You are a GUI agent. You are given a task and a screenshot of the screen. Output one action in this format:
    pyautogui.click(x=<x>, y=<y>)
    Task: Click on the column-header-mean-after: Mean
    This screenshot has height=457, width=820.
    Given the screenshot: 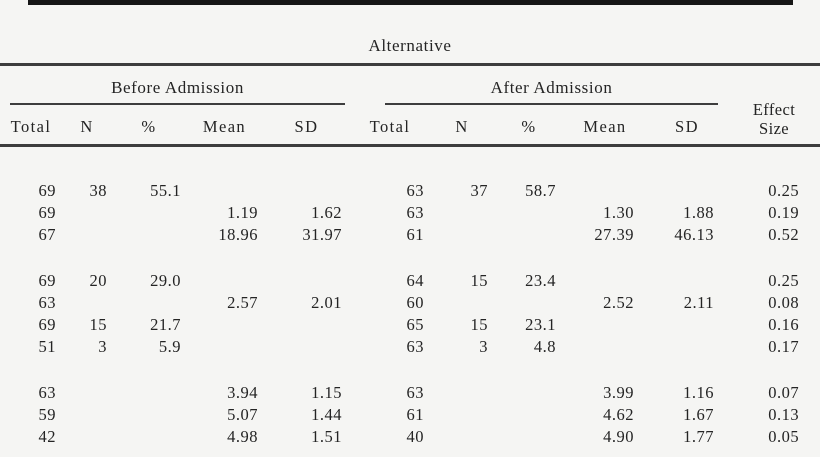 What is the action you would take?
    pyautogui.click(x=605, y=126)
    